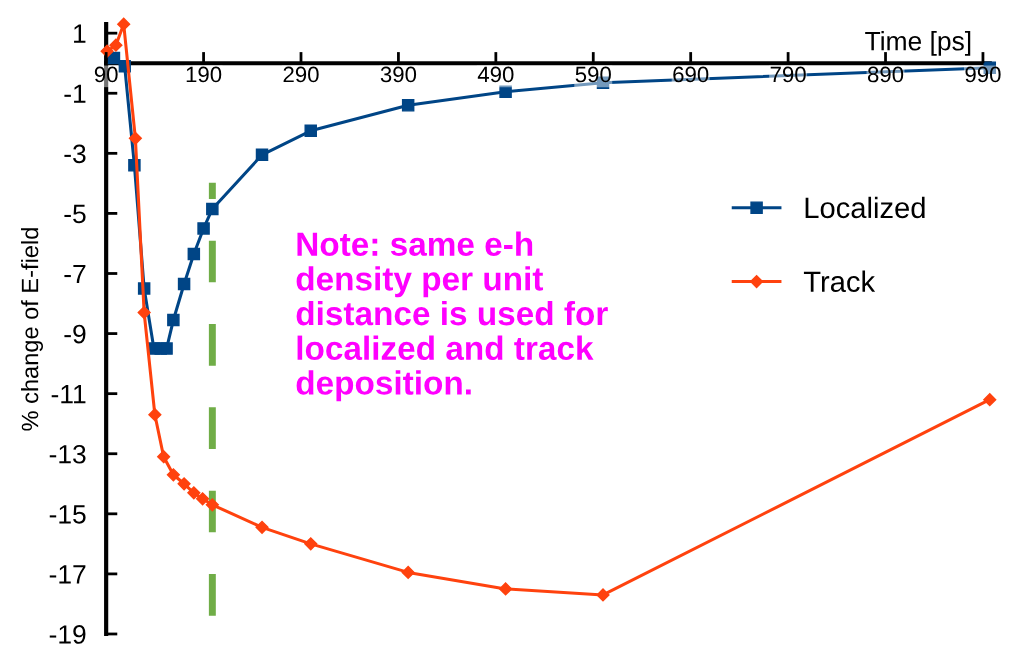  What do you see at coordinates (495, 74) in the screenshot?
I see `x-tick-label: 490` at bounding box center [495, 74].